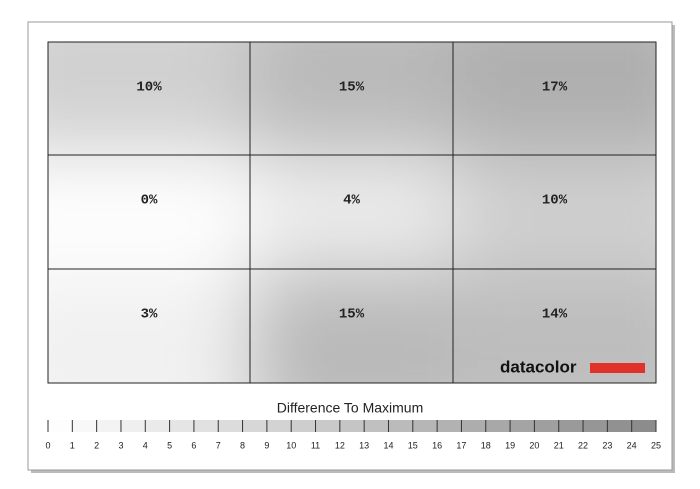  What do you see at coordinates (388, 445) in the screenshot?
I see `colorbar-tick-label: 14` at bounding box center [388, 445].